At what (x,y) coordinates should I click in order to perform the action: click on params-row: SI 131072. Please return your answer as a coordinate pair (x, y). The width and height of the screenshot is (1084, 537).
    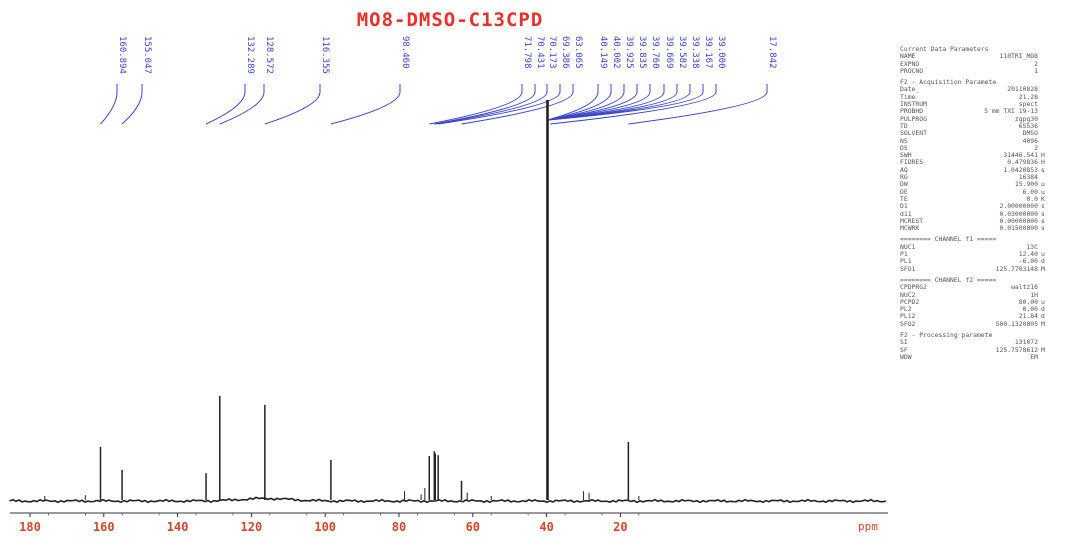
    Looking at the image, I should click on (992, 342).